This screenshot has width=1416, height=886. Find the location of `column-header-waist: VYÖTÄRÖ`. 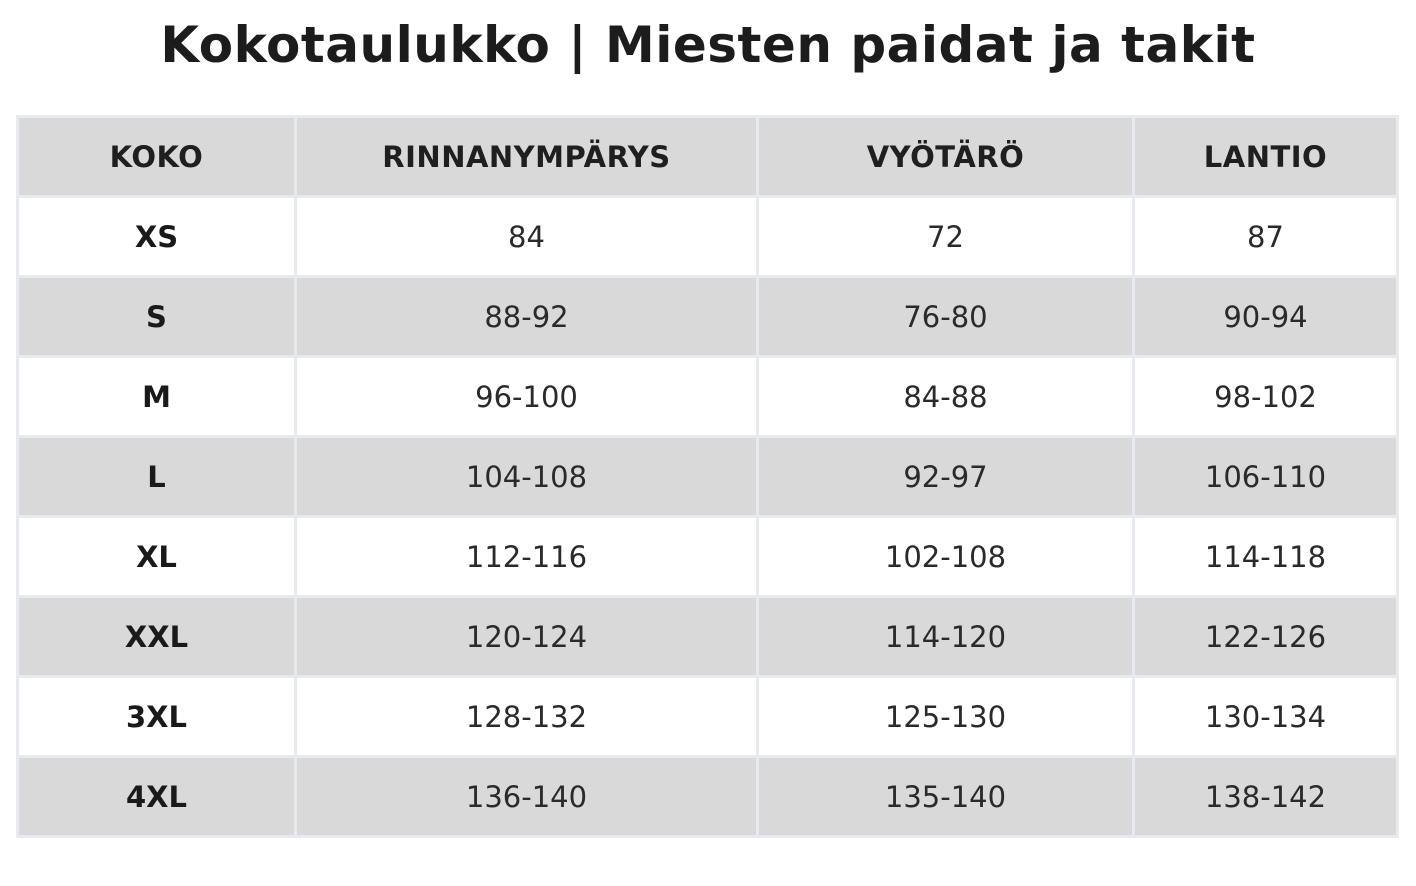

column-header-waist: VYÖTÄRÖ is located at coordinates (945, 156).